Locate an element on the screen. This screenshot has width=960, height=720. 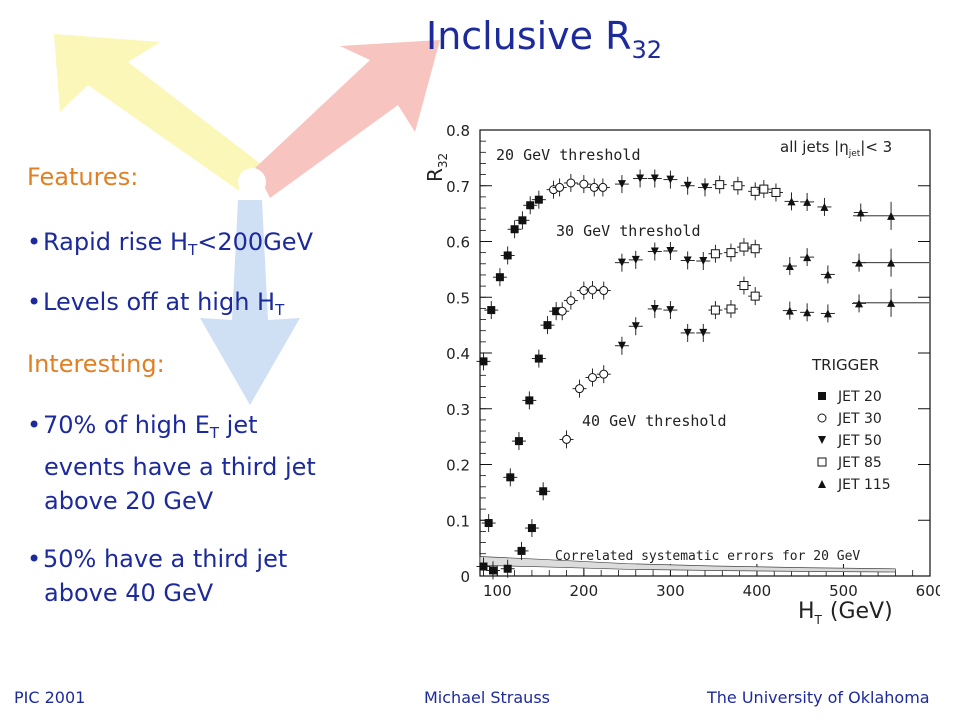
annotation-20gev: 20 GeV threshold is located at coordinates (568, 155).